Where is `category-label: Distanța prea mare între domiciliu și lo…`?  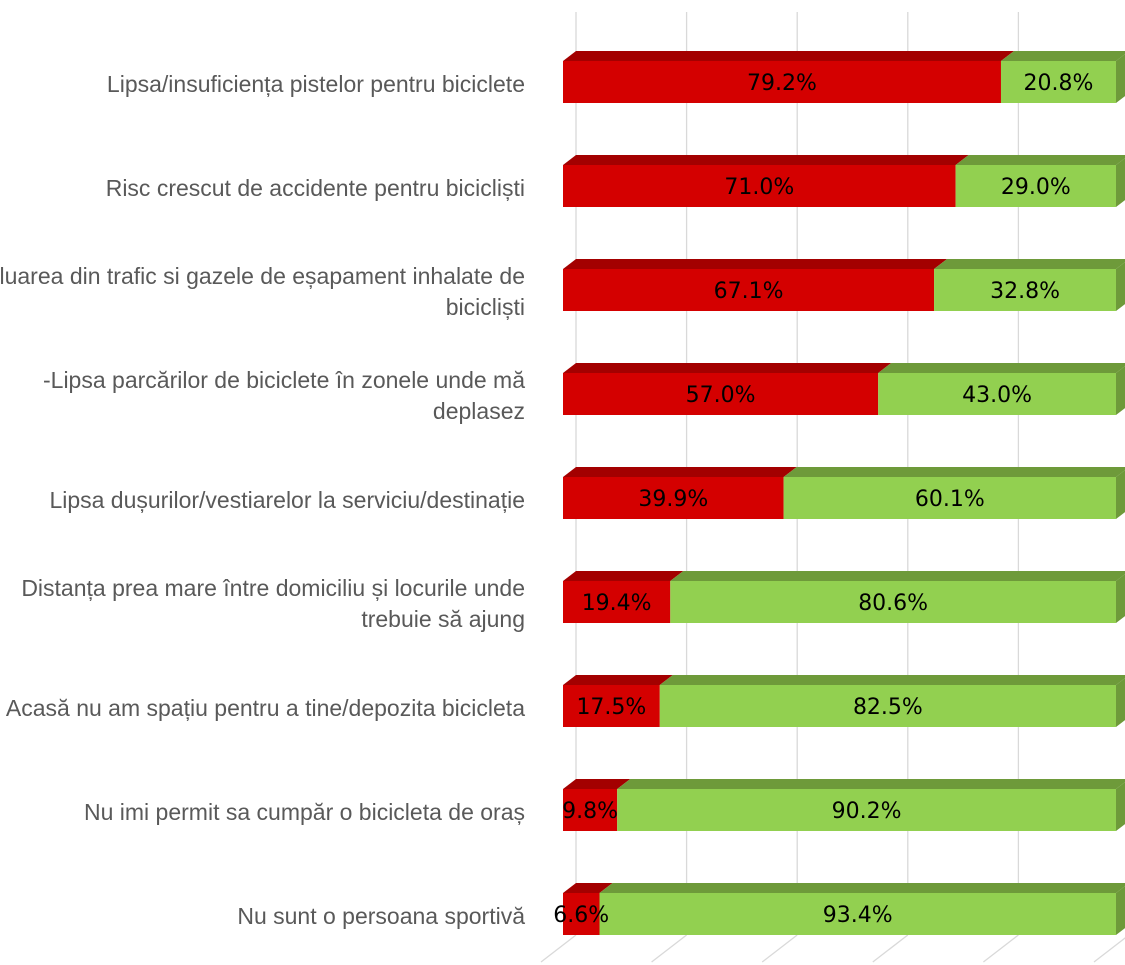
category-label: Distanța prea mare între domiciliu și lo… is located at coordinates (273, 603).